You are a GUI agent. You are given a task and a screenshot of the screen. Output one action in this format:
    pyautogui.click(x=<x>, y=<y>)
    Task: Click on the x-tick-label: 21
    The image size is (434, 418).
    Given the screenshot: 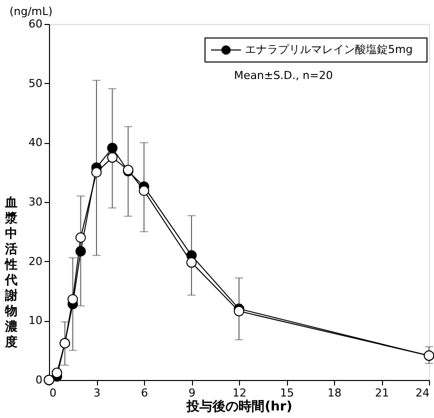 What is the action you would take?
    pyautogui.click(x=382, y=393)
    